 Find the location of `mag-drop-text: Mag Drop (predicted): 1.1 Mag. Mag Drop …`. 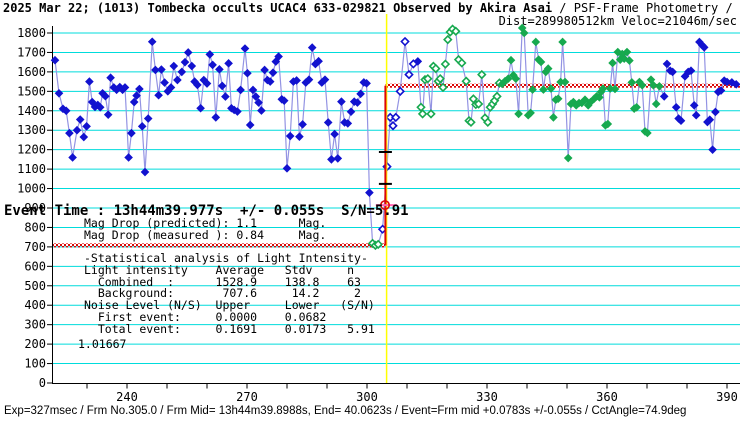

mag-drop-text: Mag Drop (predicted): 1.1 Mag. Mag Drop … is located at coordinates (205, 229).